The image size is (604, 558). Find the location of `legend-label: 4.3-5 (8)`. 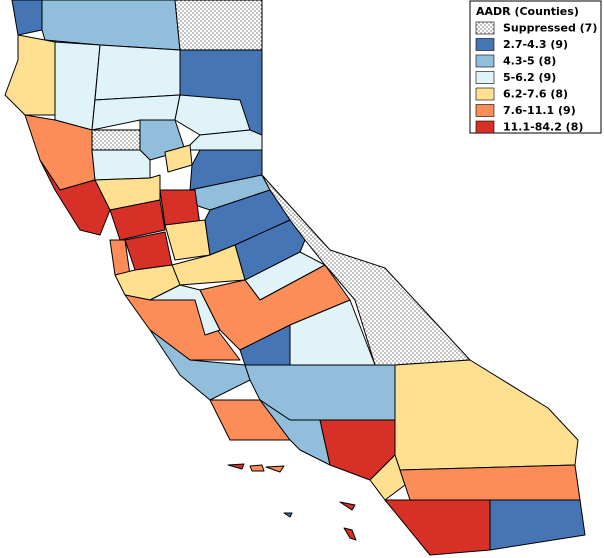

legend-label: 4.3-5 (8) is located at coordinates (529, 61).